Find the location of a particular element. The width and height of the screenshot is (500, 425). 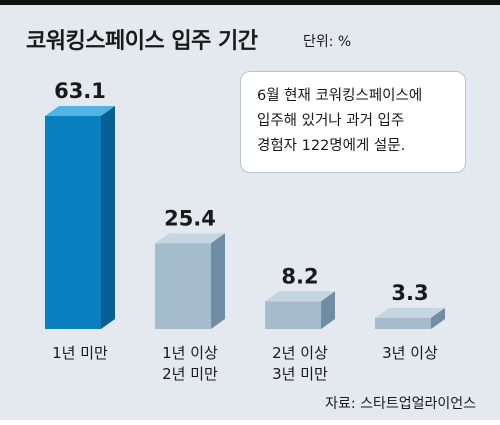

bar-3-top is located at coordinates (300, 296).